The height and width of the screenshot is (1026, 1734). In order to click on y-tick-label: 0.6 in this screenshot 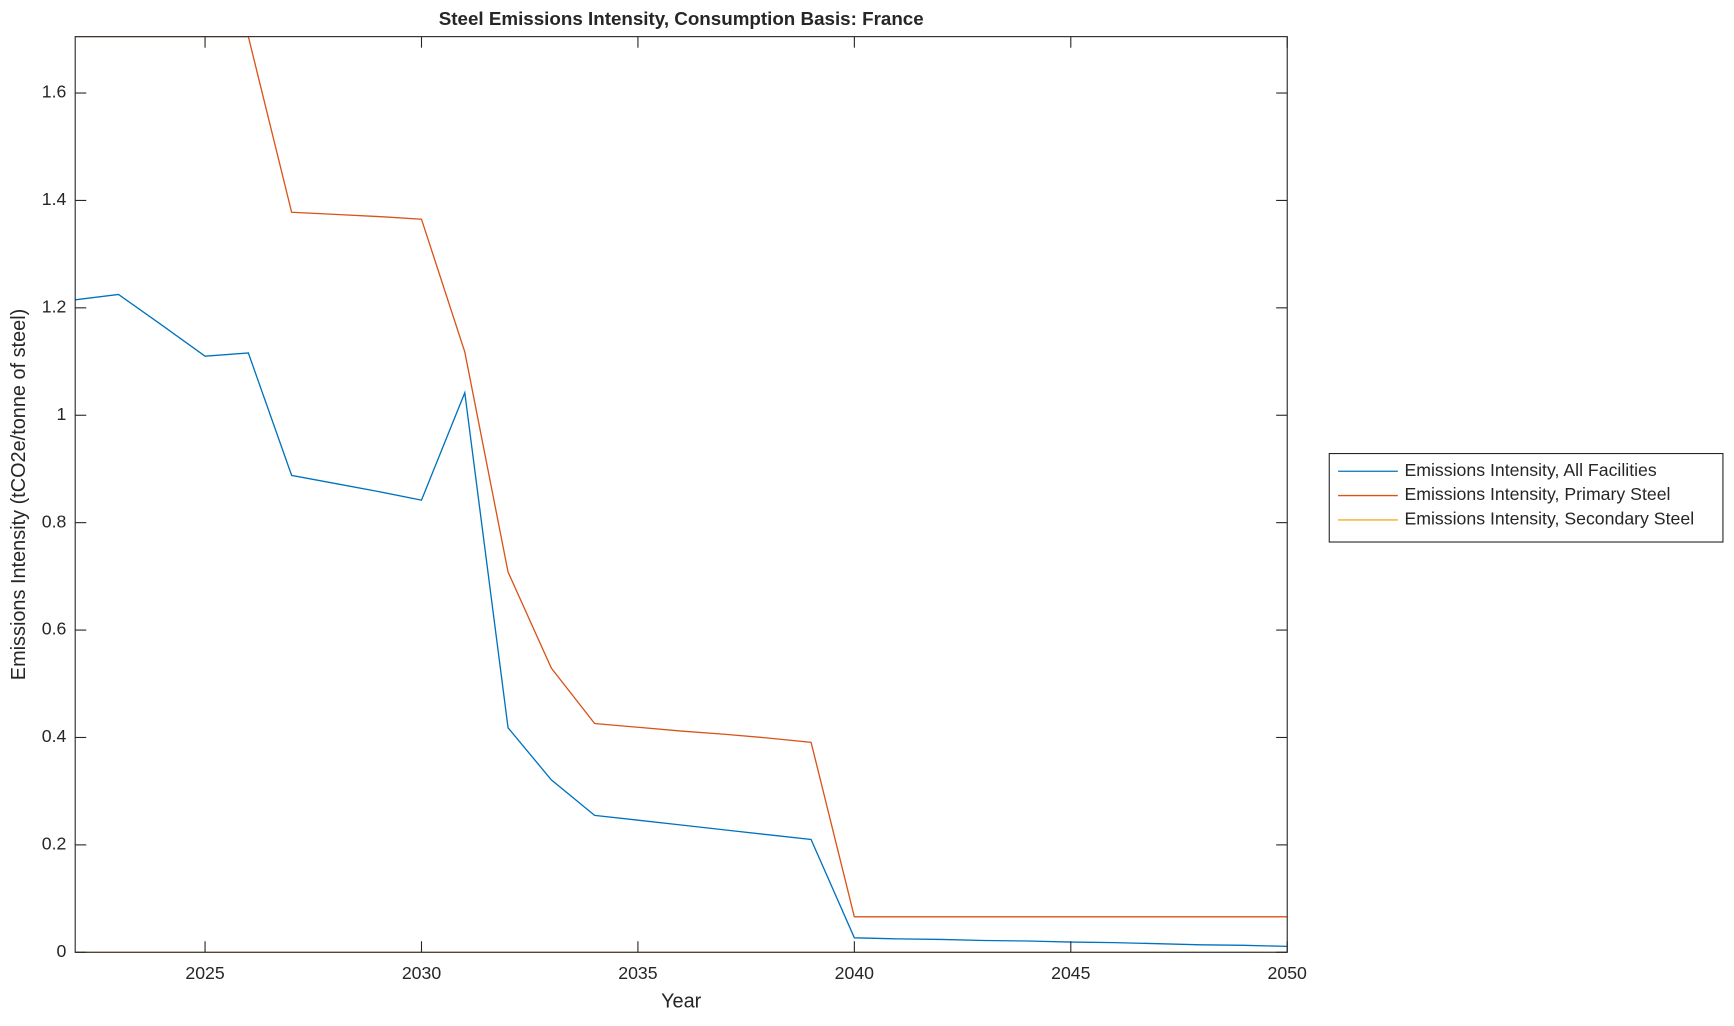, I will do `click(54, 629)`.